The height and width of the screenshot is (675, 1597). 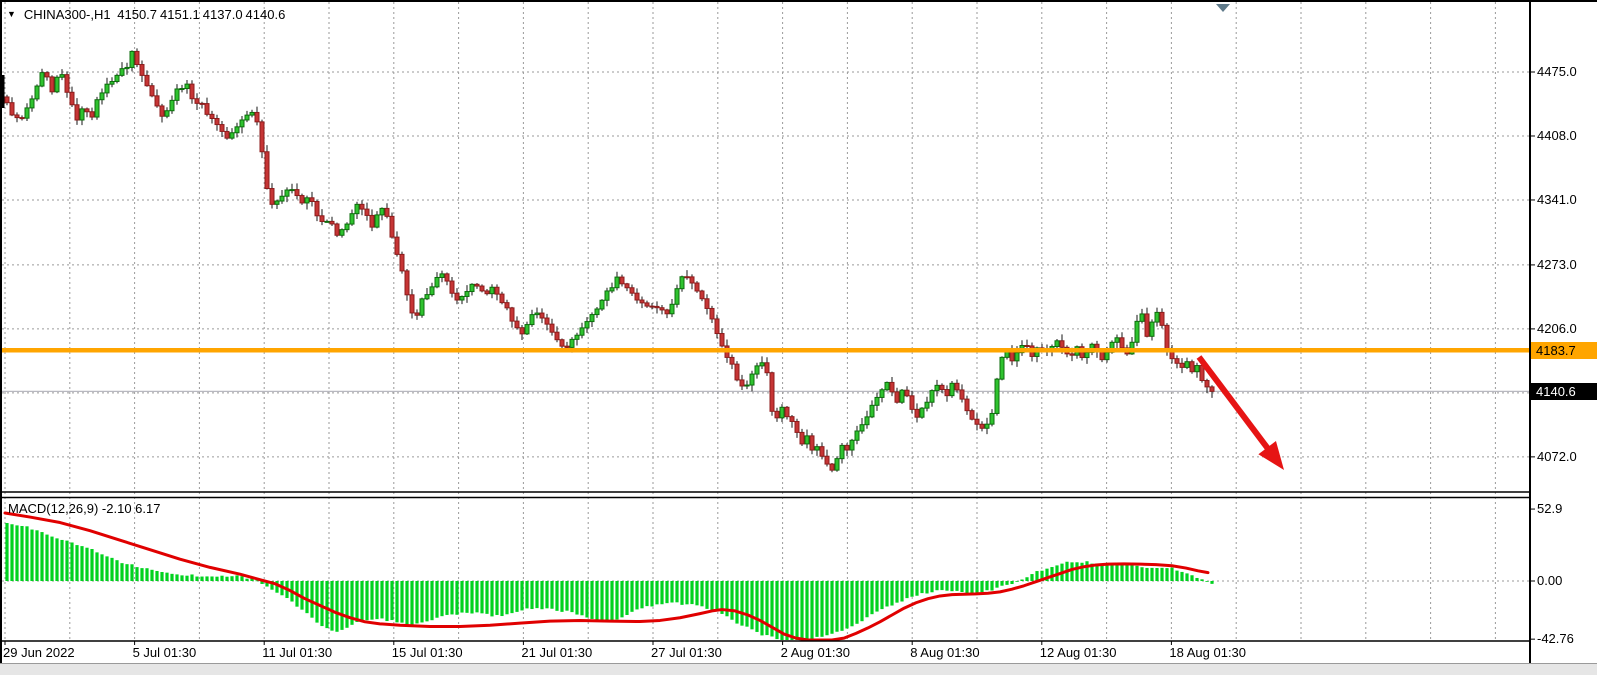 What do you see at coordinates (1557, 71) in the screenshot?
I see `price-axis-label: 4475.0` at bounding box center [1557, 71].